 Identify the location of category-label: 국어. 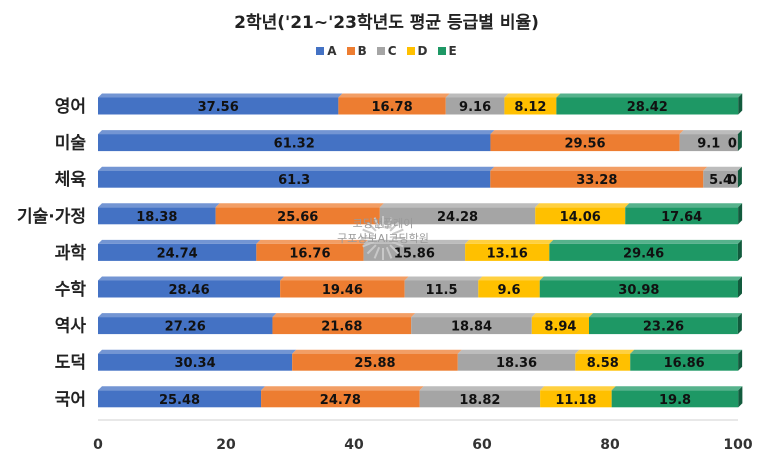
(70, 400).